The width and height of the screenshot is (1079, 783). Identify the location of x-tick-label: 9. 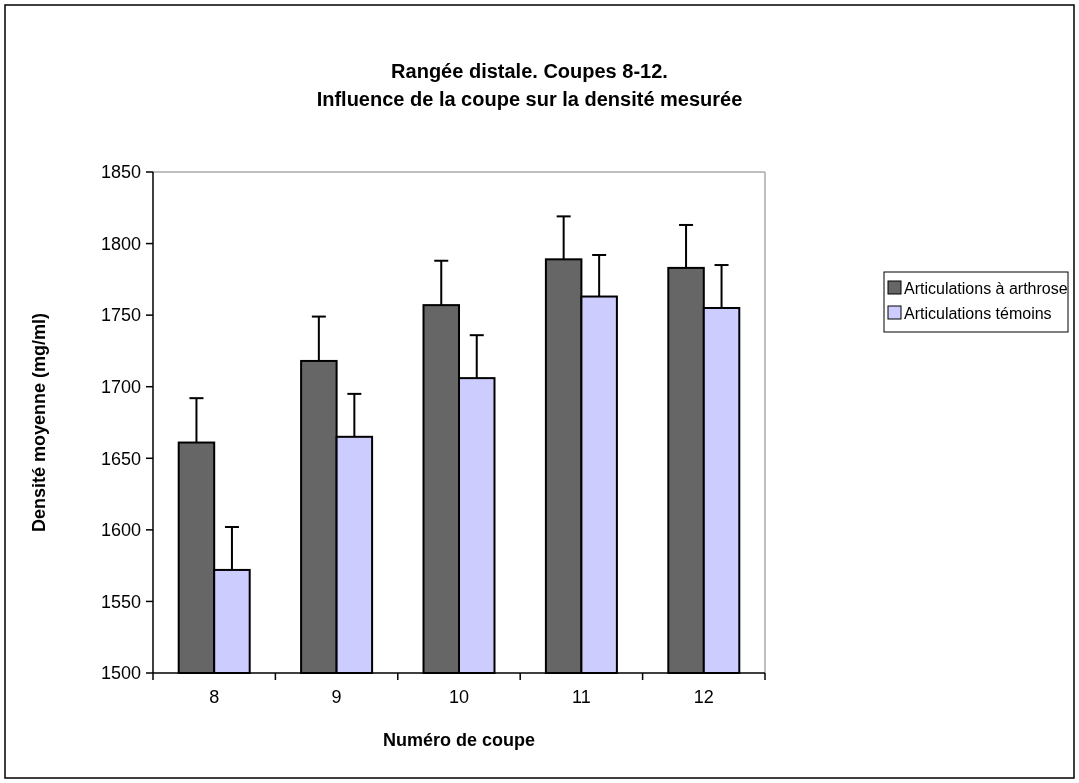
(336, 697).